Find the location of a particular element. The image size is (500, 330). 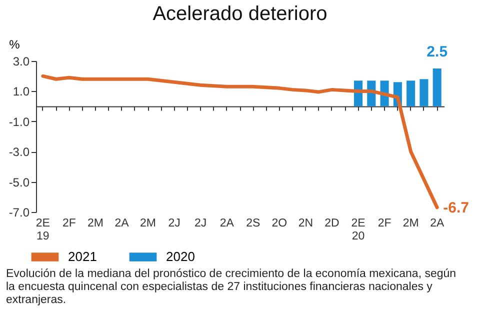

y-tick-label: 3.0 is located at coordinates (21, 61).